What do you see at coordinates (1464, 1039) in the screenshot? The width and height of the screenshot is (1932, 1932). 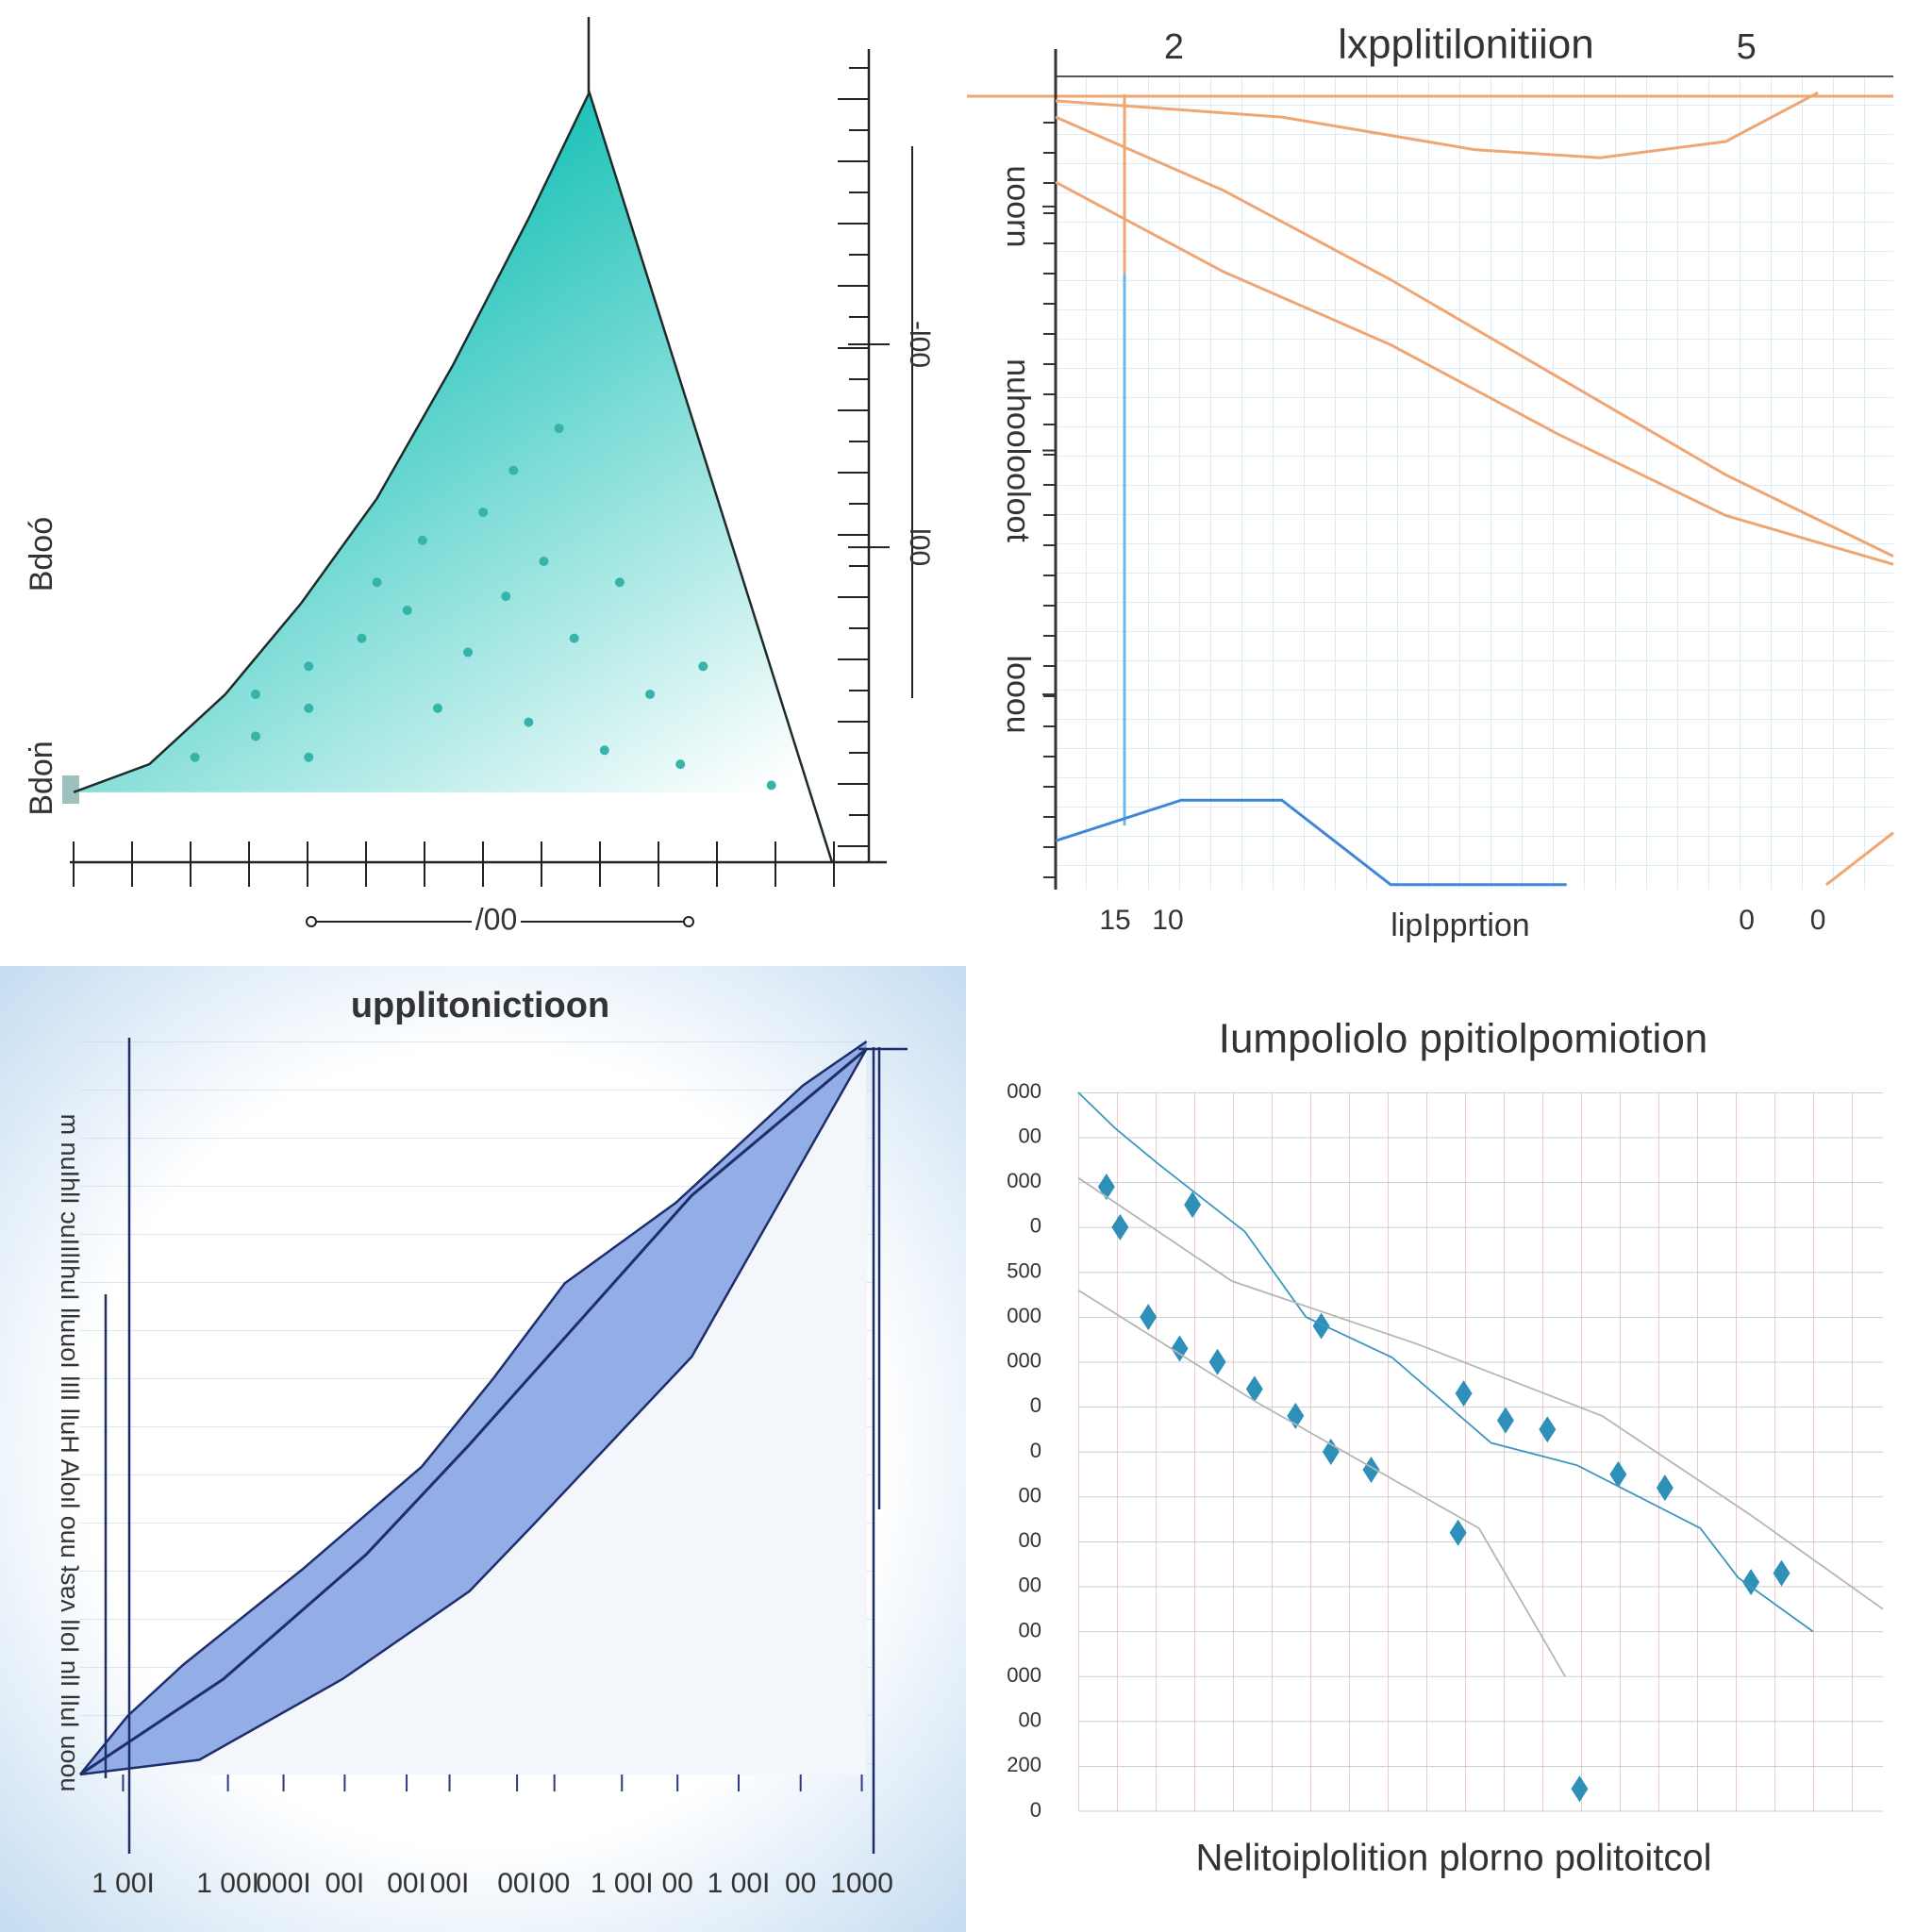 I see `chart-title: Iumpoliolo ppitiolpomiotion` at bounding box center [1464, 1039].